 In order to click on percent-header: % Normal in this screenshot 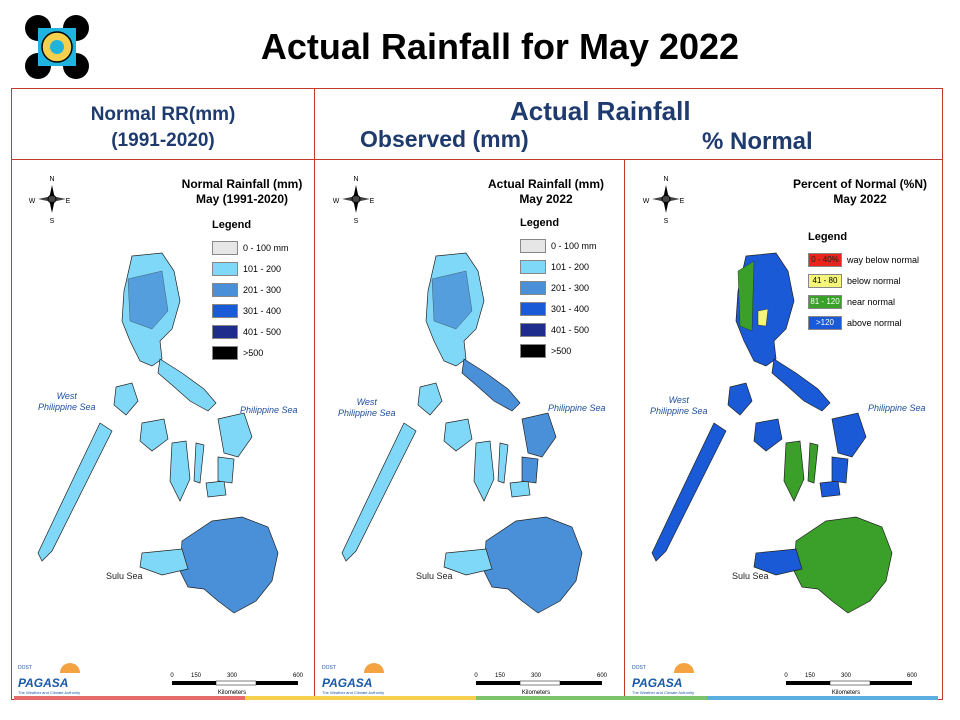, I will do `click(757, 141)`.